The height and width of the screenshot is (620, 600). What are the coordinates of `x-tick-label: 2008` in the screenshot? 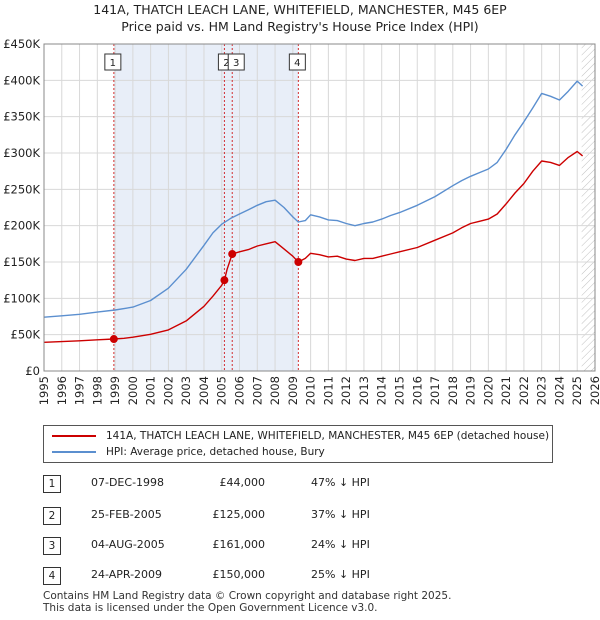 It's located at (275, 390).